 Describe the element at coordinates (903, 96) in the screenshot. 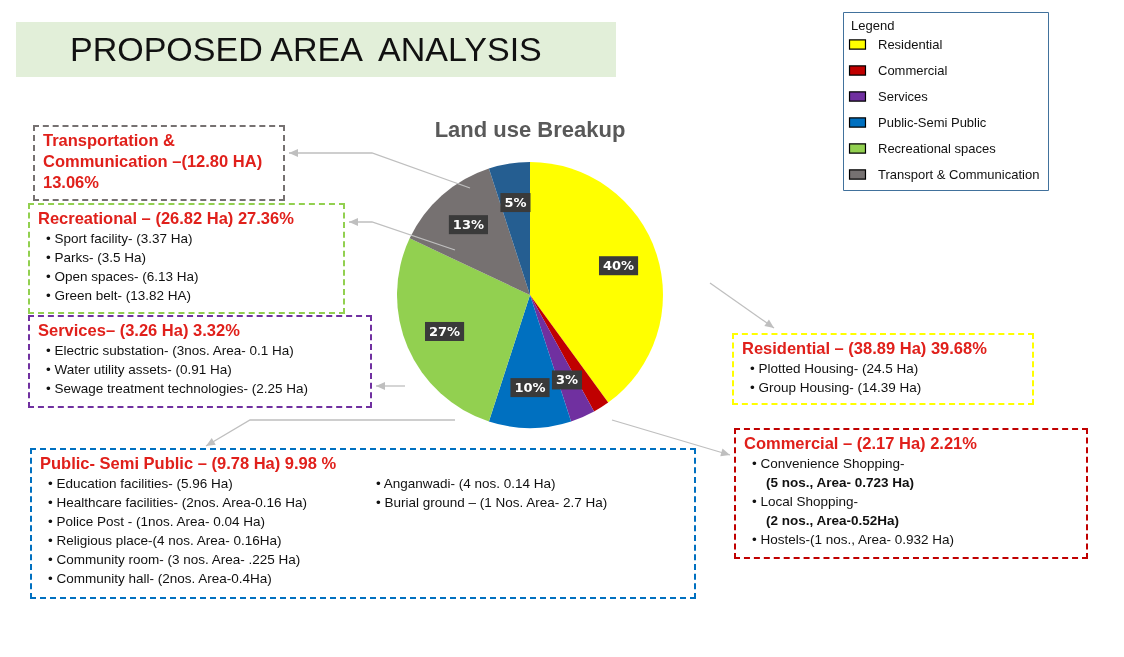

I see `legend-label: Services` at that location.